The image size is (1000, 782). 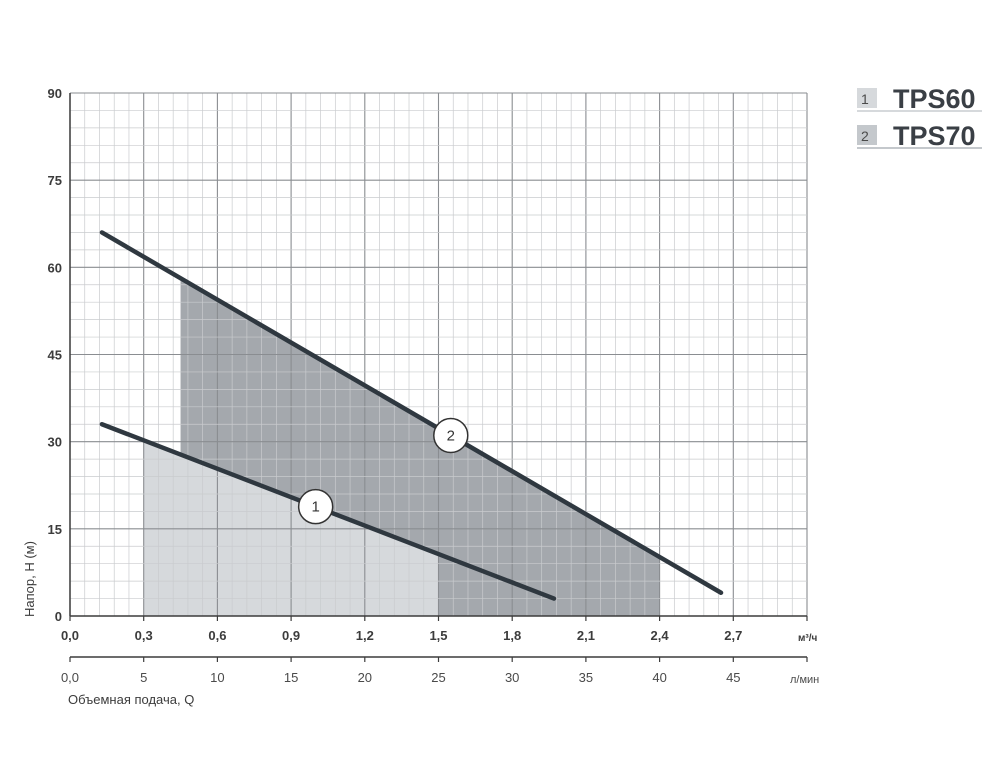 I want to click on x-tick-label-secondary: 35, so click(x=586, y=677).